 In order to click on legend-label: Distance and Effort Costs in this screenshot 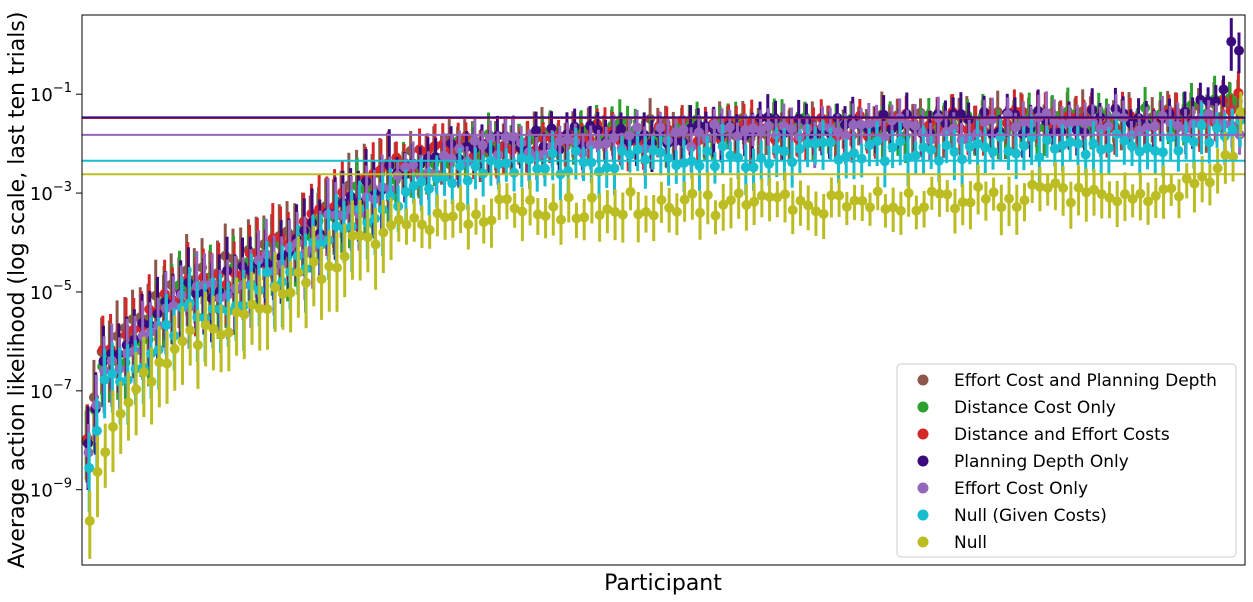, I will do `click(1062, 435)`.